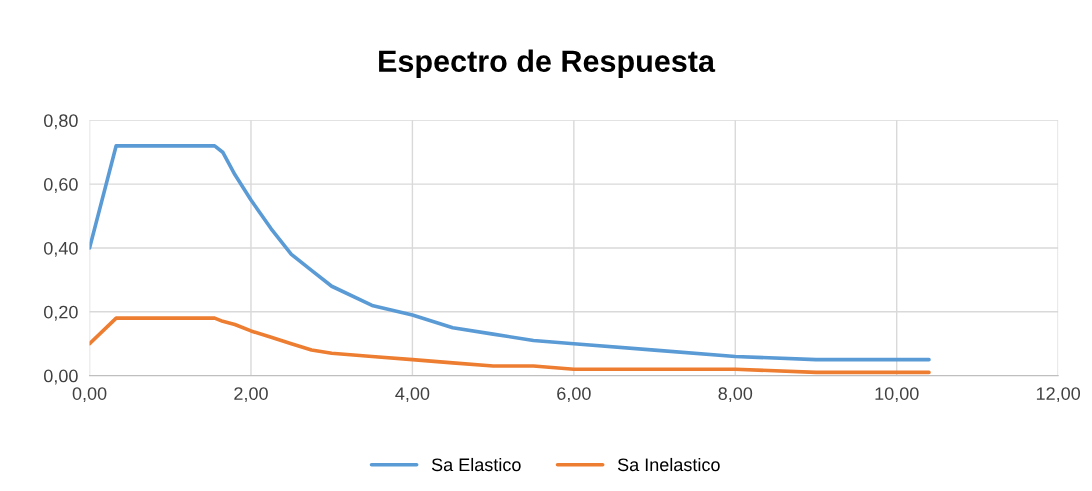 The image size is (1092, 491). I want to click on legend-label: Sa Elastico, so click(476, 464).